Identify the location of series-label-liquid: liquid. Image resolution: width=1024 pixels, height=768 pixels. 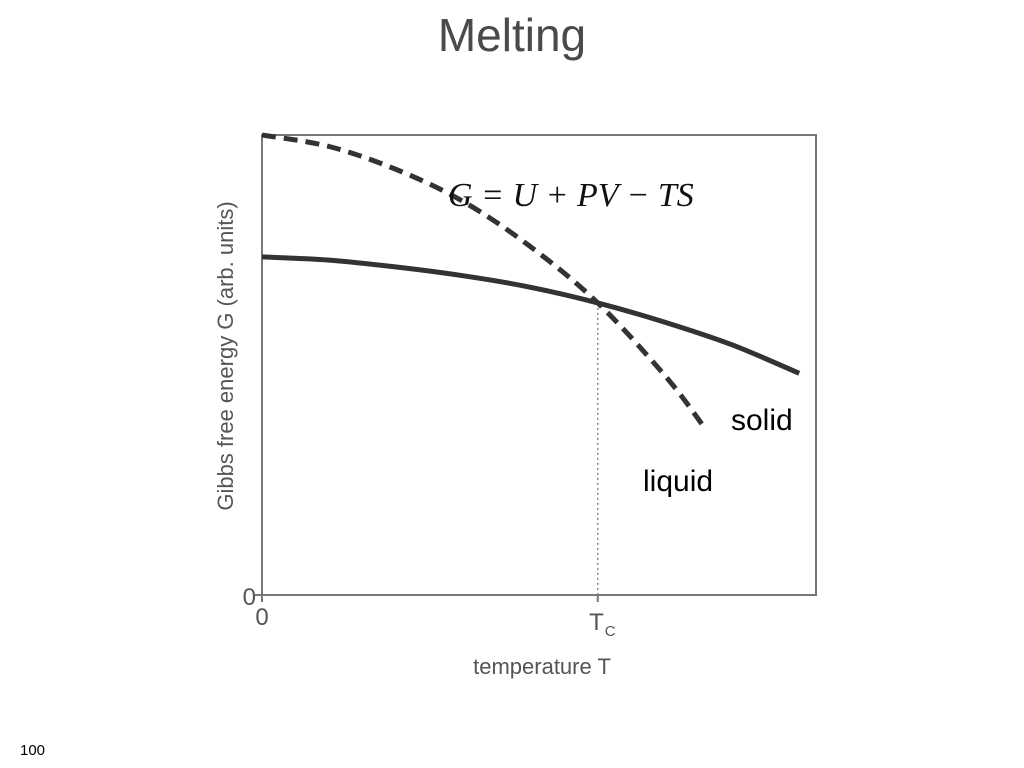
(678, 481).